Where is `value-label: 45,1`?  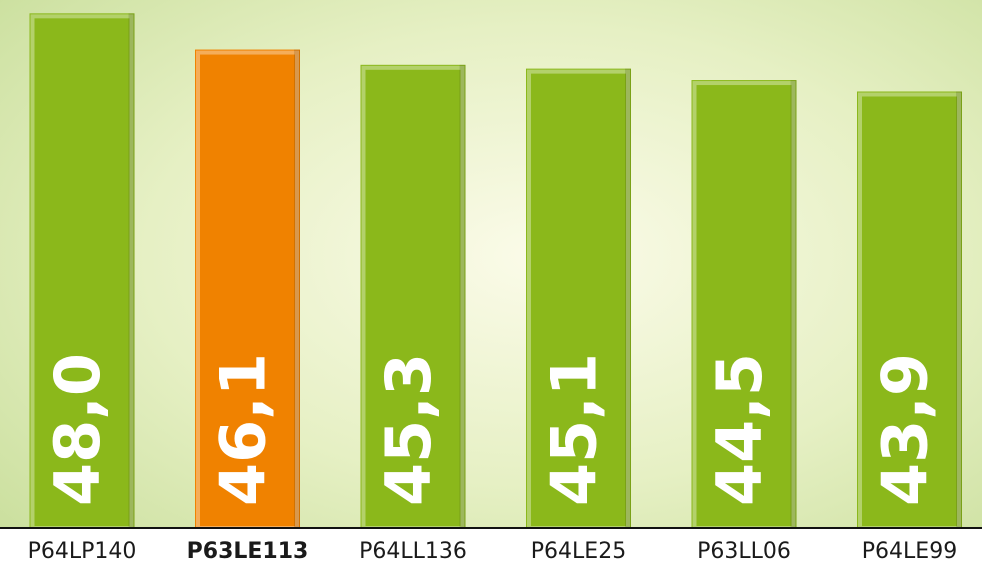 value-label: 45,1 is located at coordinates (574, 429).